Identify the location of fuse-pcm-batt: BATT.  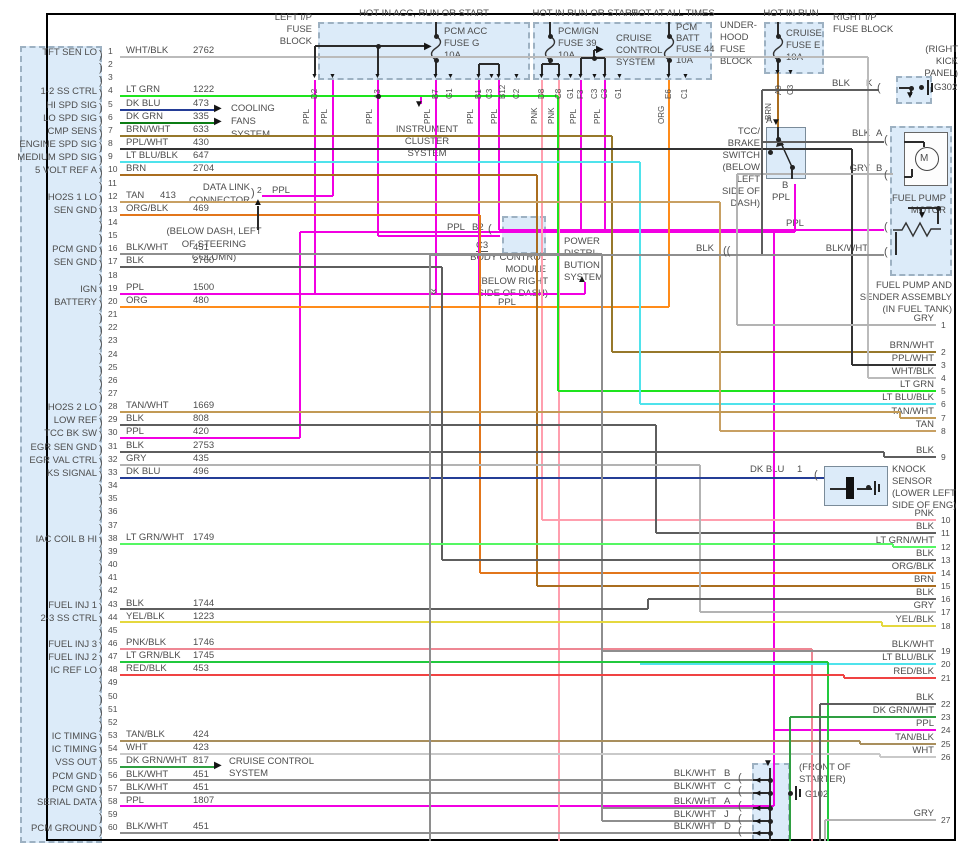
(688, 38).